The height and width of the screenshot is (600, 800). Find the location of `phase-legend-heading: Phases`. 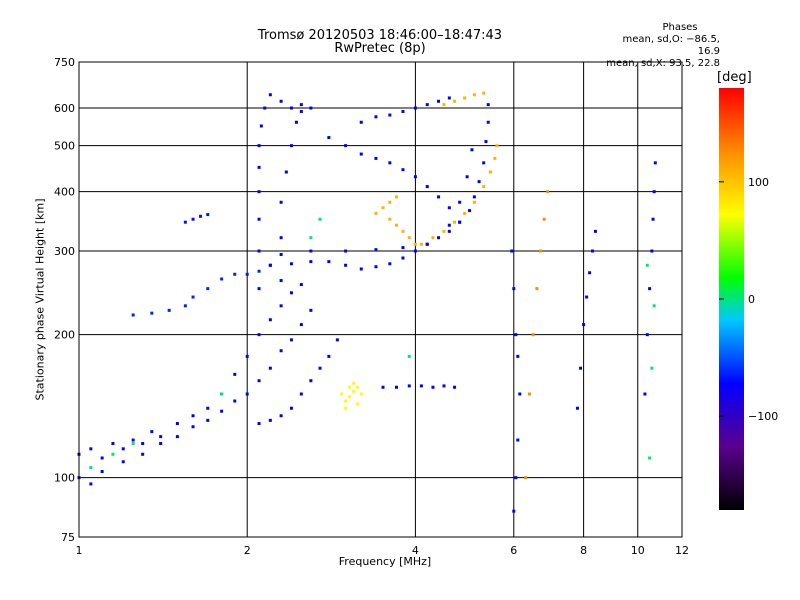

phase-legend-heading: Phases is located at coordinates (680, 27).